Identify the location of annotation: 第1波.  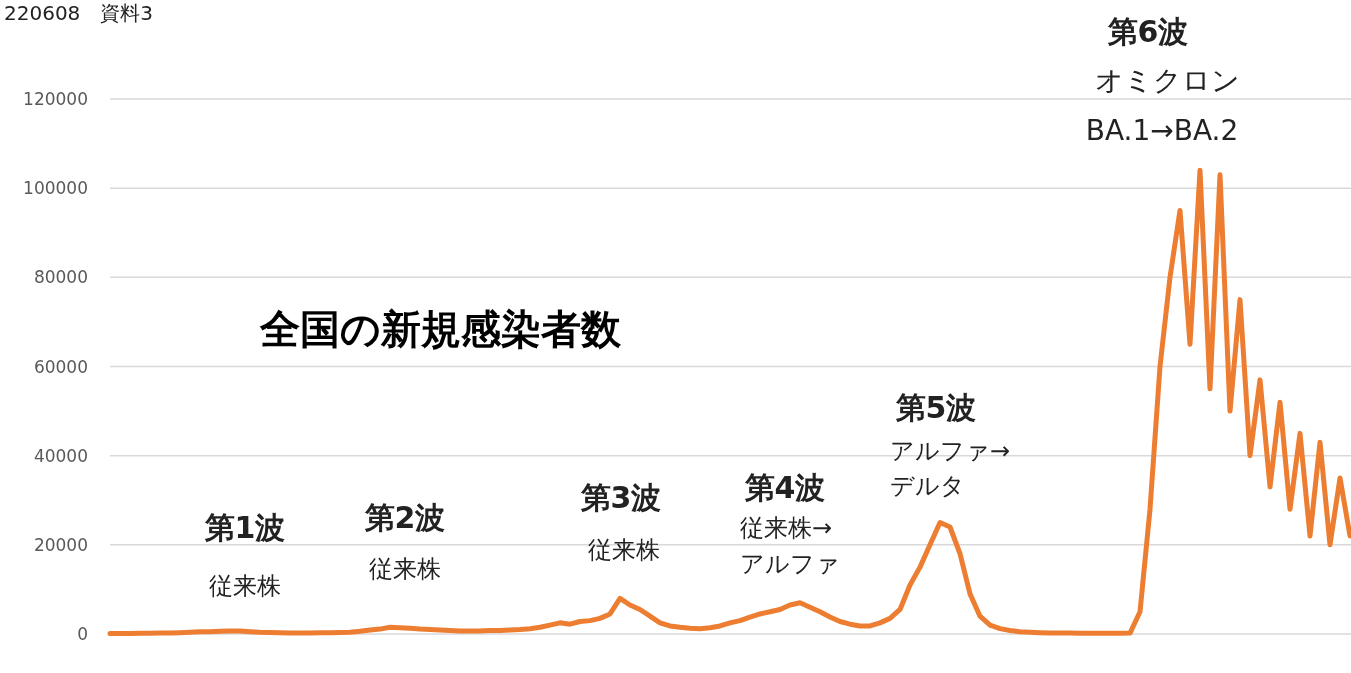
(244, 527).